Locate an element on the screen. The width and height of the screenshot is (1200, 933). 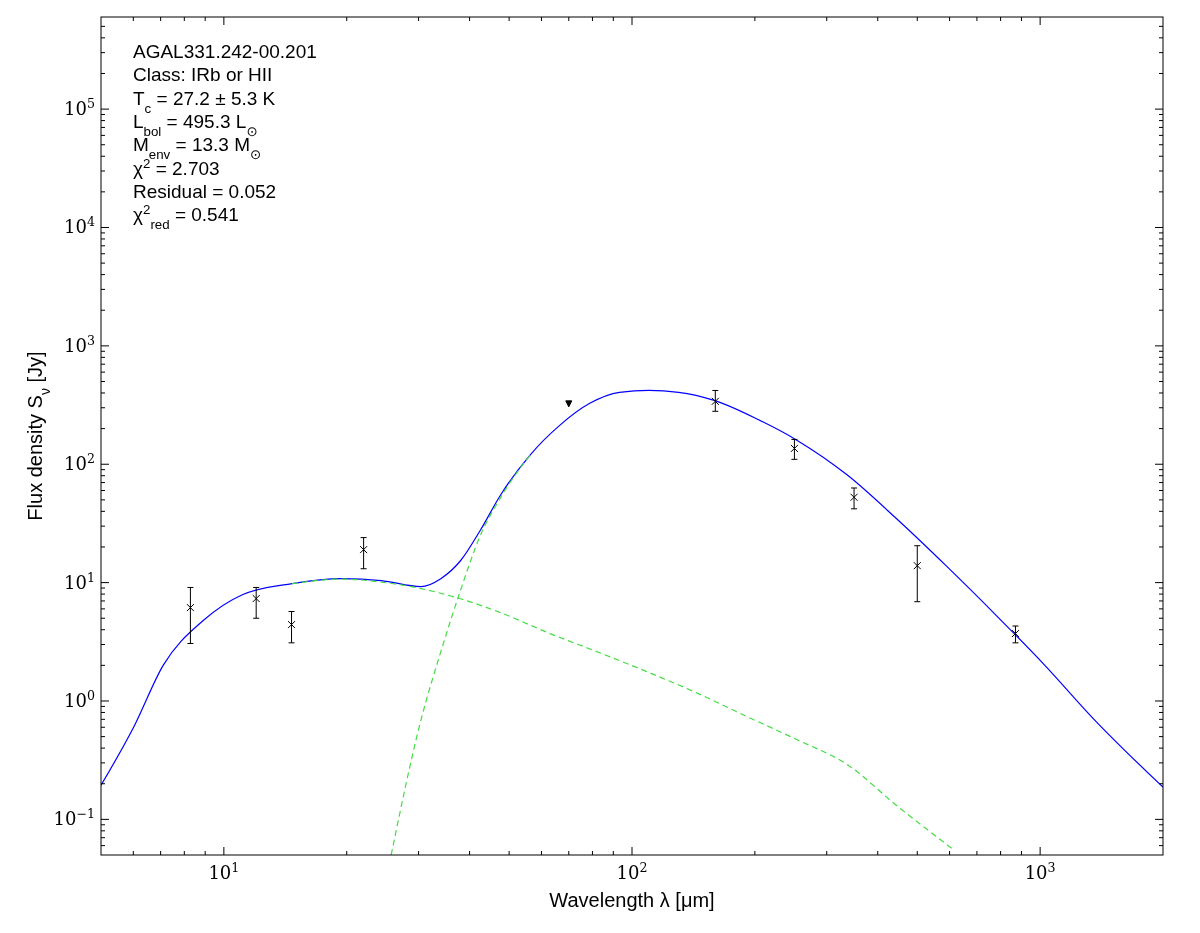
y-tick-label: 10$^{5}$ is located at coordinates (79, 107).